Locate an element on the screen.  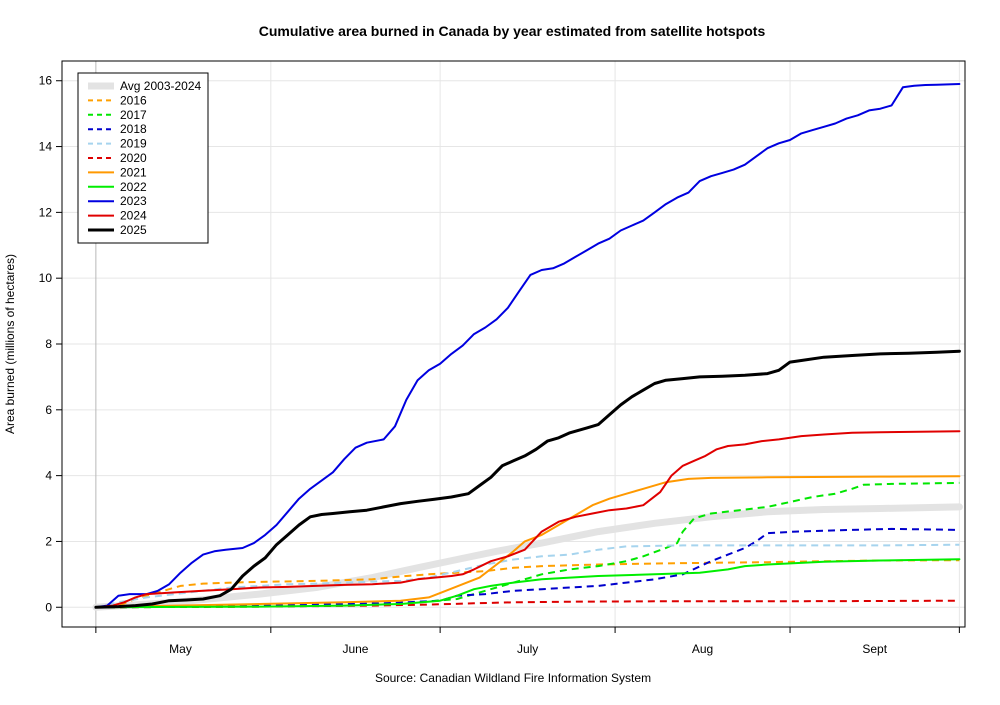
y-tick-label: 14 is located at coordinates (46, 147).